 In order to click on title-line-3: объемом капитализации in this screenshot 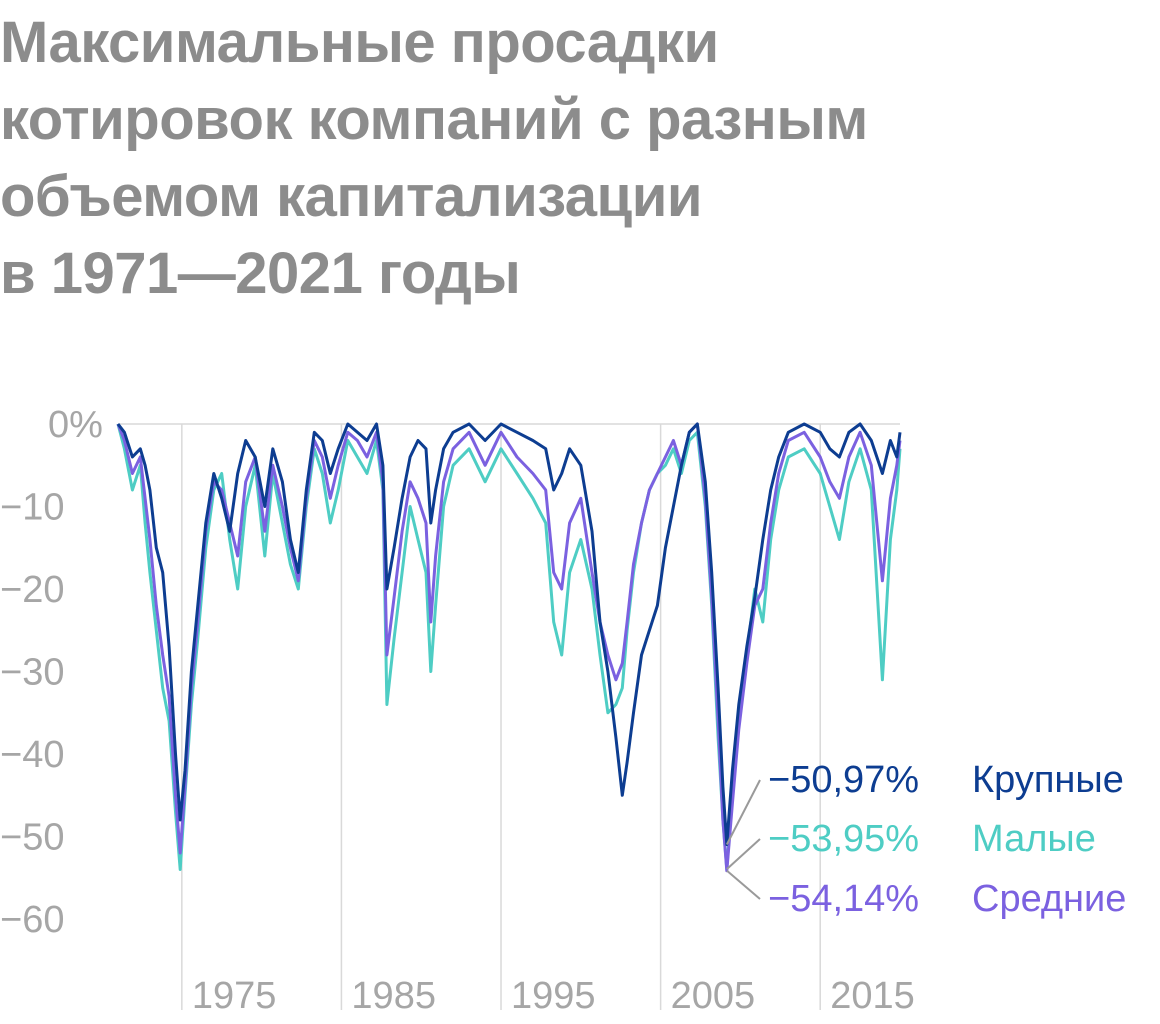, I will do `click(351, 196)`.